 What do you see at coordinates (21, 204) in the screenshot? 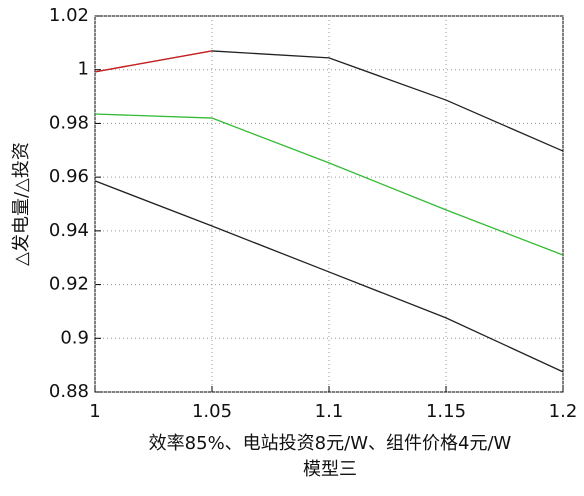
I see `y-axis-label: △发电量/△投资` at bounding box center [21, 204].